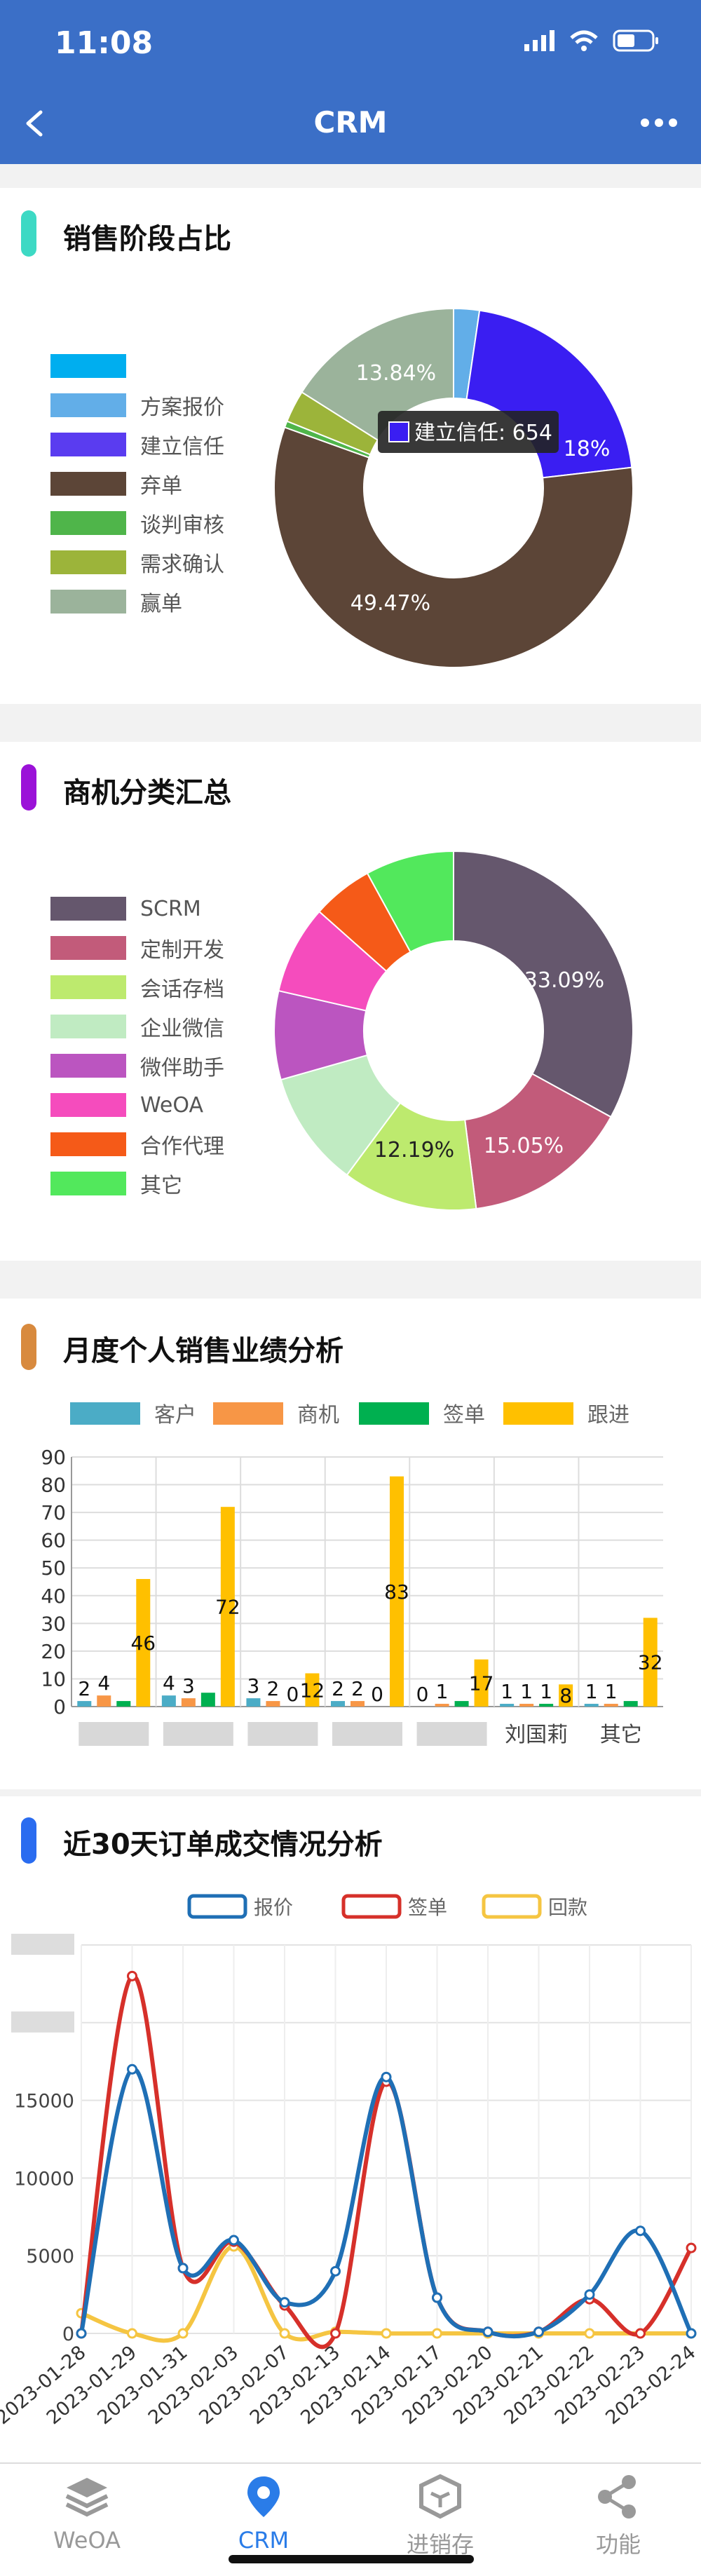 The width and height of the screenshot is (701, 2576). What do you see at coordinates (53, 1512) in the screenshot?
I see `y-tick-label: 70` at bounding box center [53, 1512].